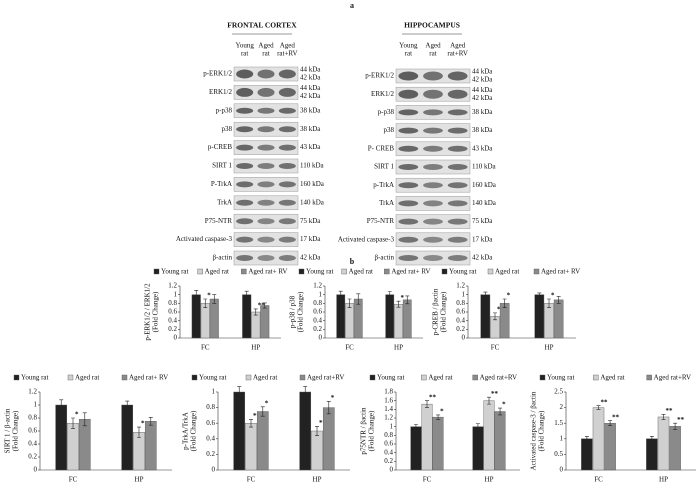  What do you see at coordinates (382, 94) in the screenshot?
I see `blot-label: ERK1/2` at bounding box center [382, 94].